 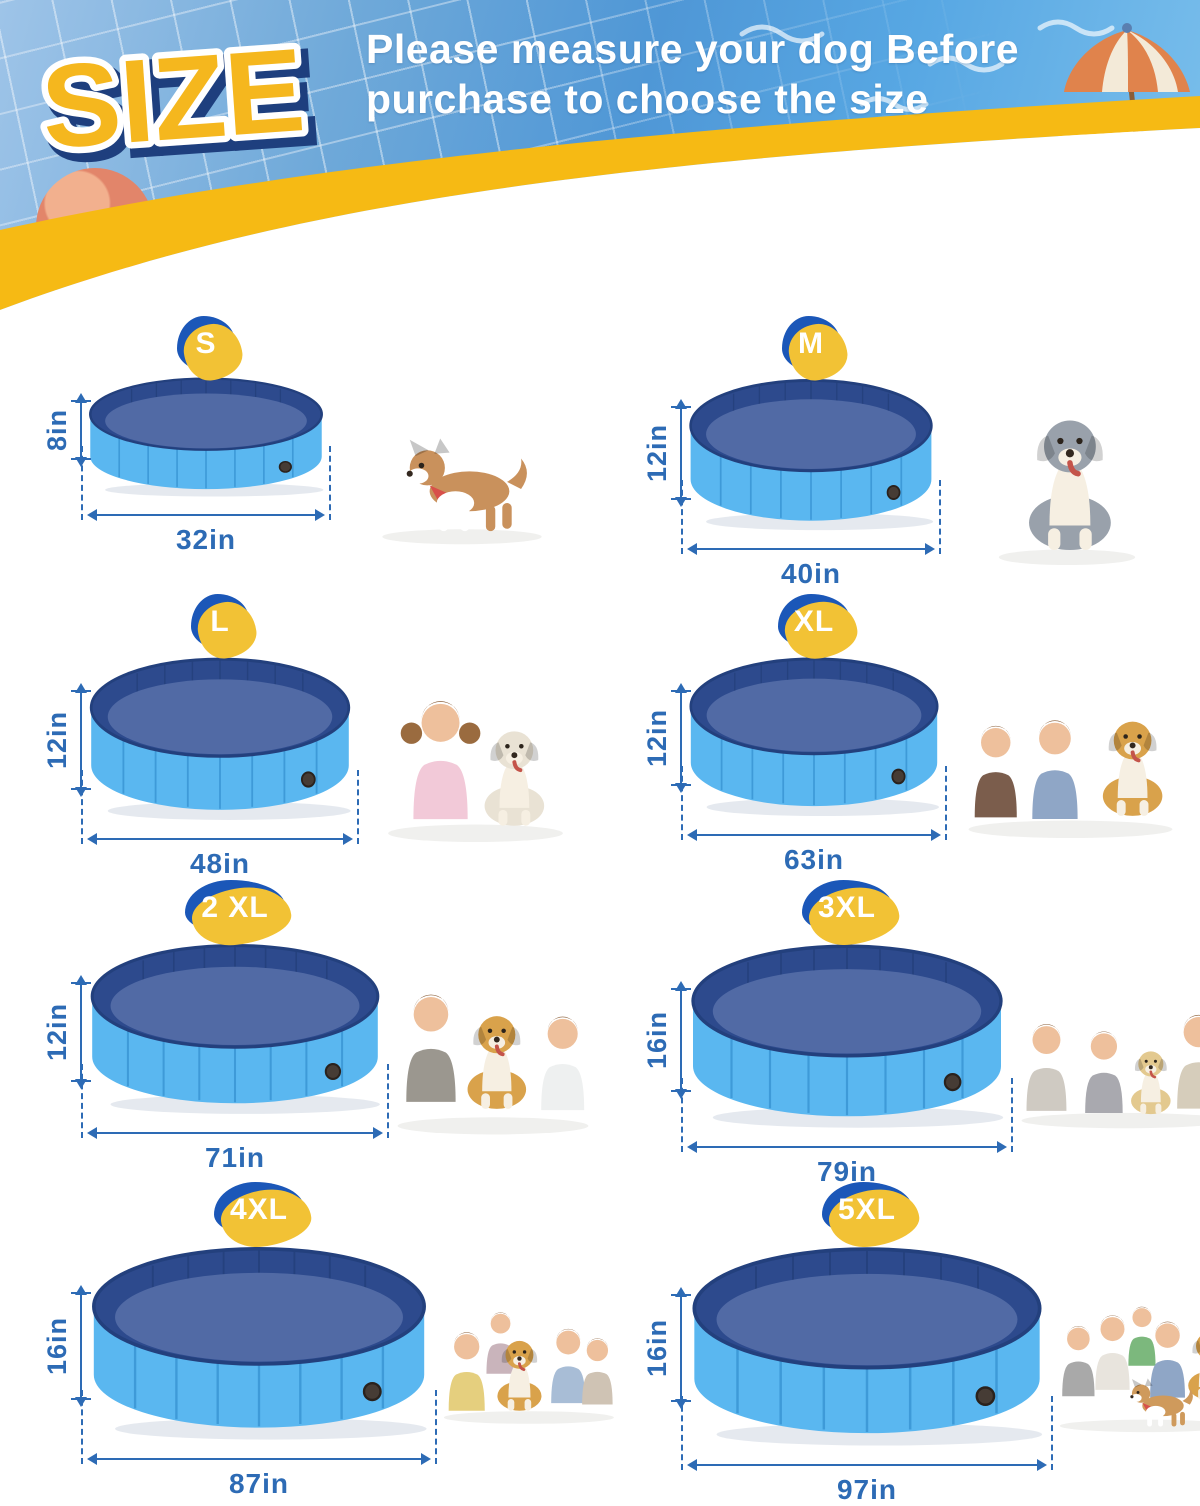 I want to click on width-label: 97in, so click(x=867, y=1489).